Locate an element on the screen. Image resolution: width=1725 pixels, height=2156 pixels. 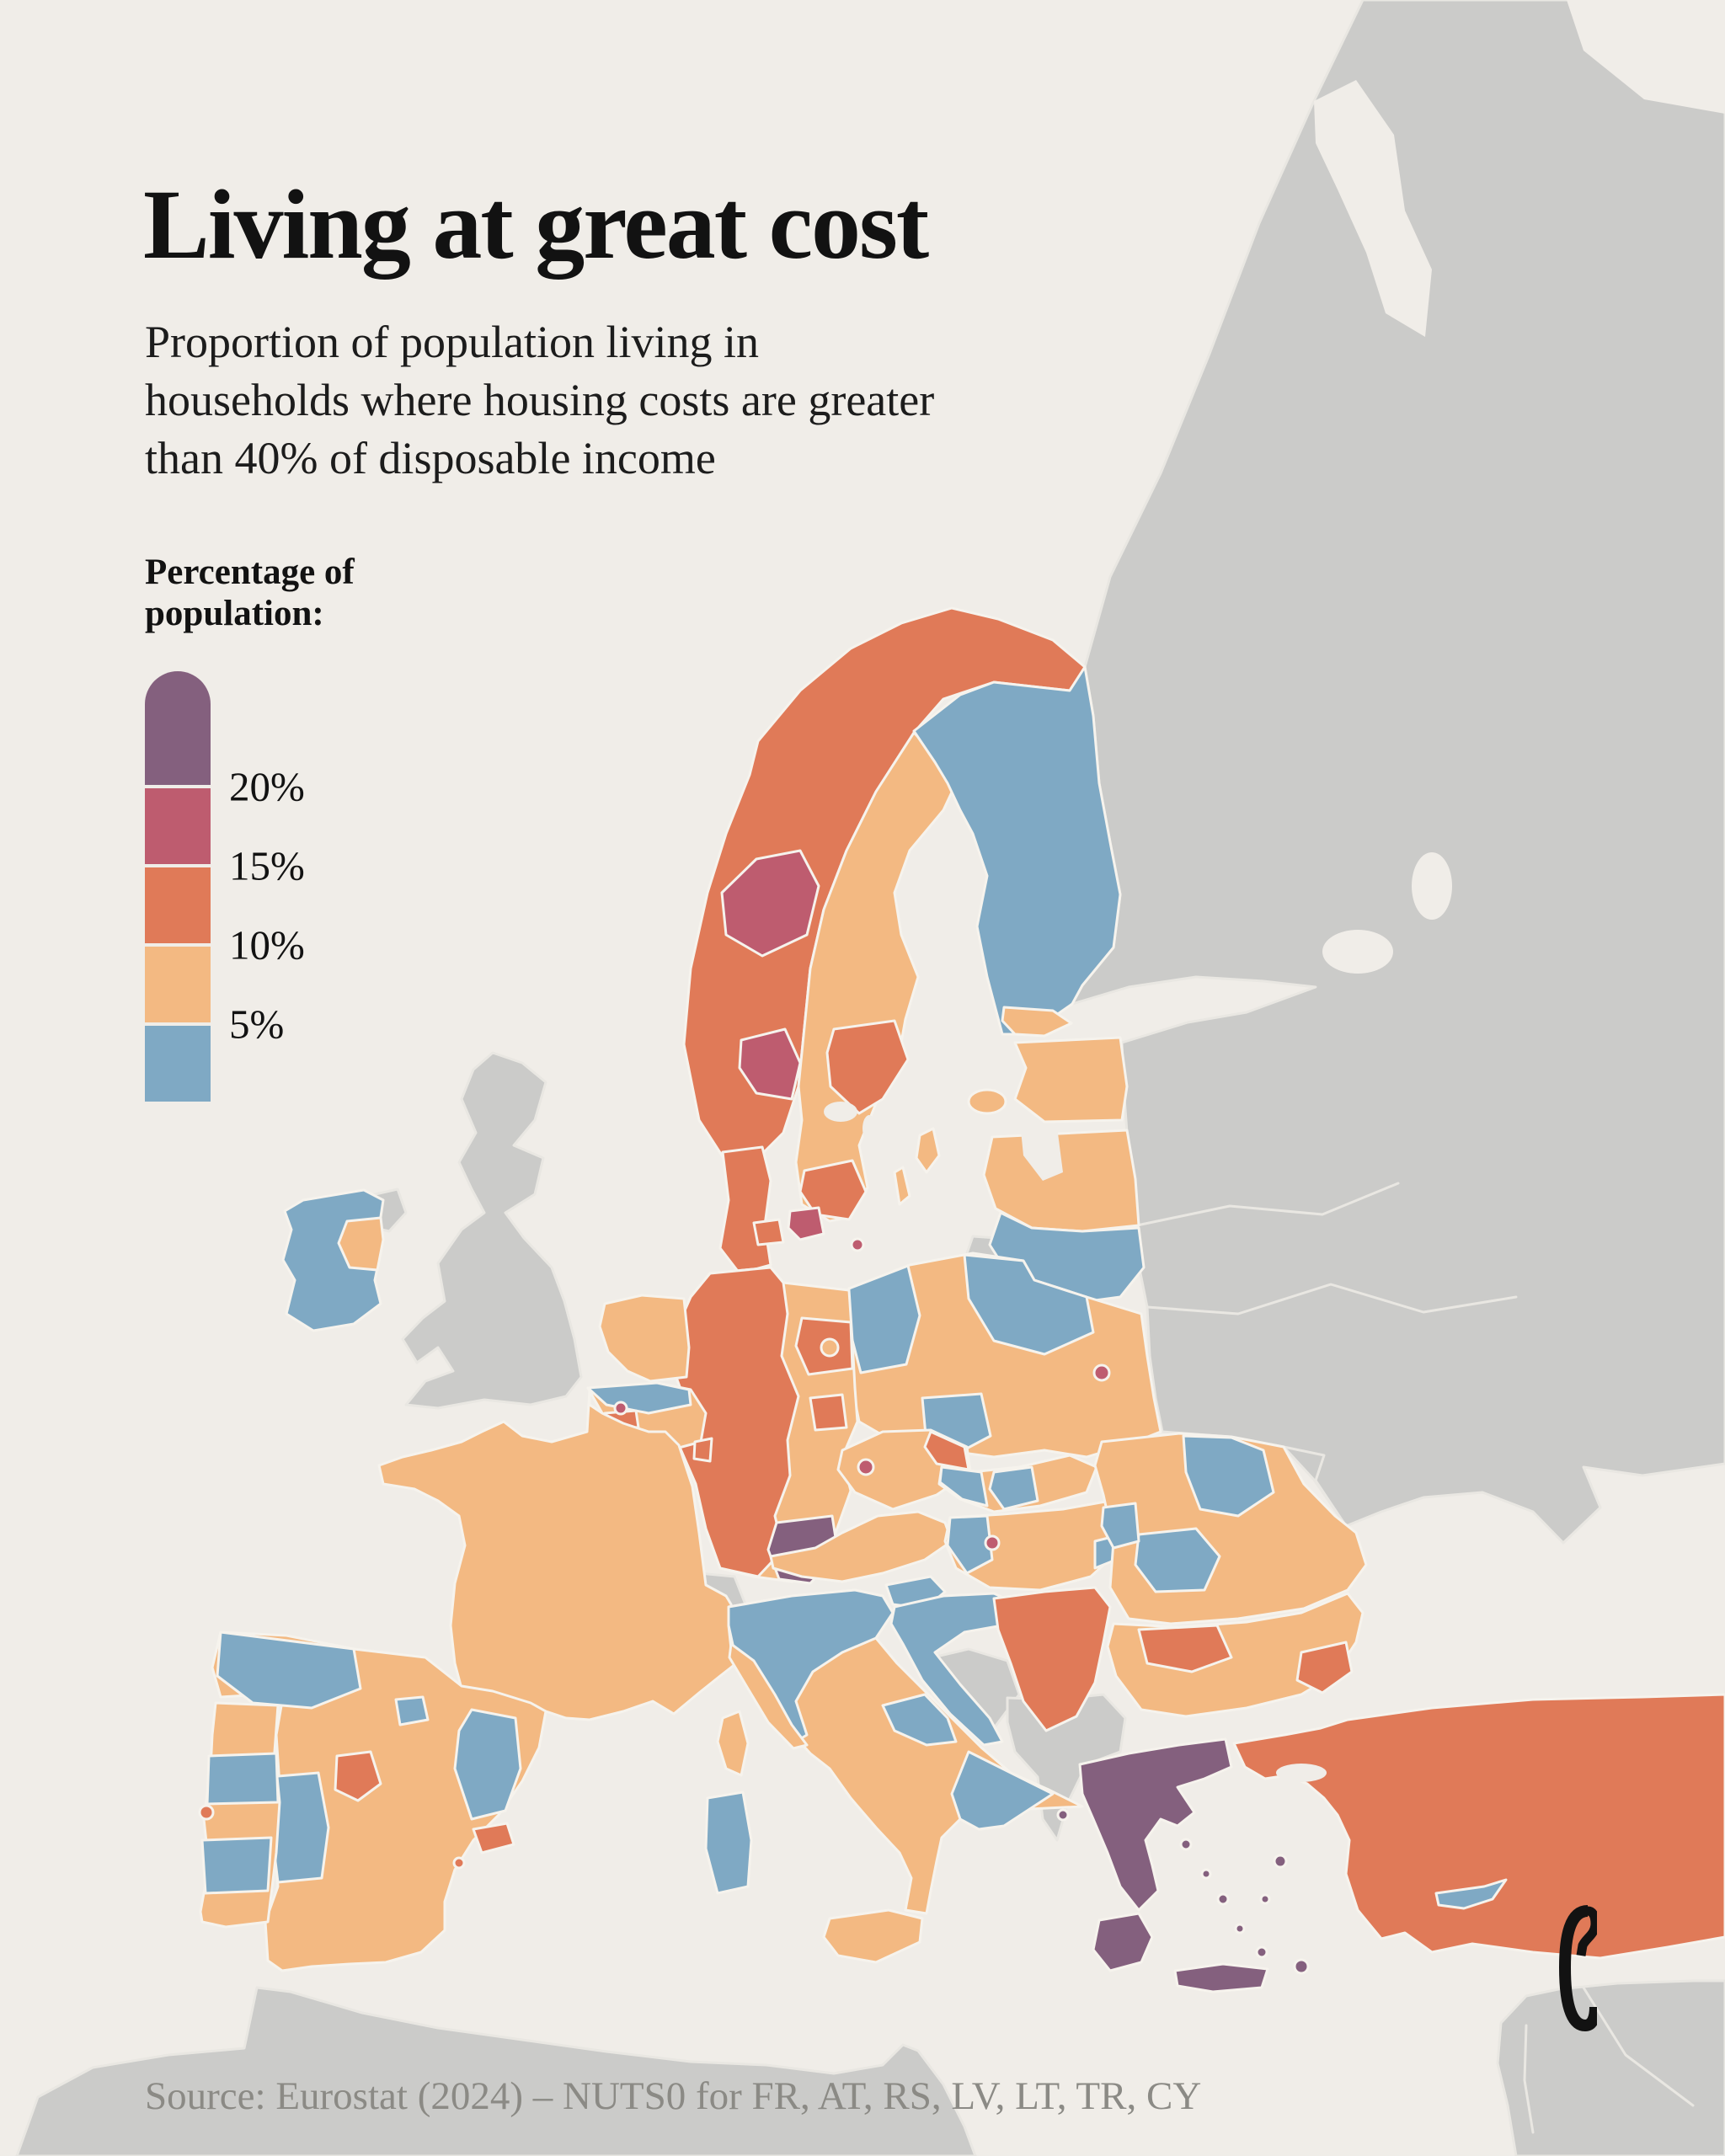
region-greek-islands is located at coordinates (1183, 1891).